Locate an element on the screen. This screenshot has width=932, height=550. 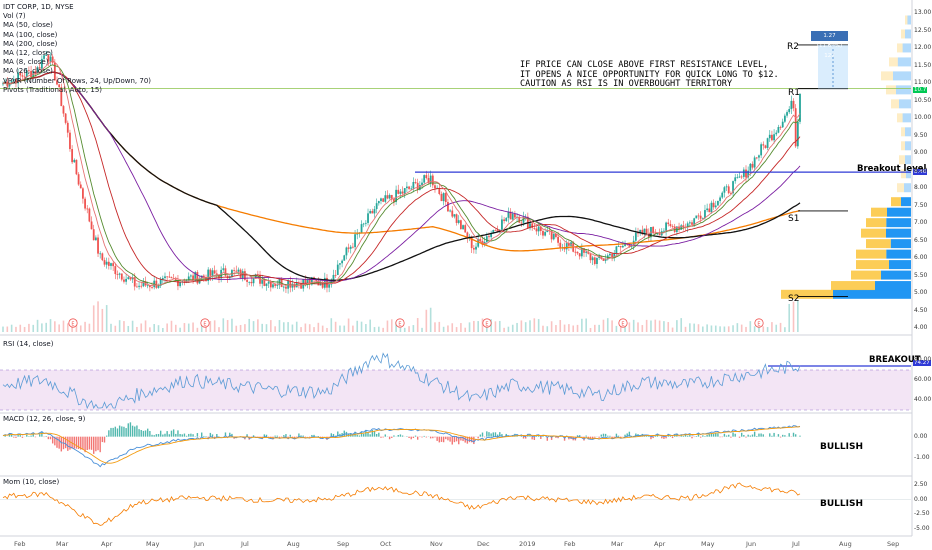
target-measure-box: 1.27 (11.69%) 127 is located at coordinates (829, 45).